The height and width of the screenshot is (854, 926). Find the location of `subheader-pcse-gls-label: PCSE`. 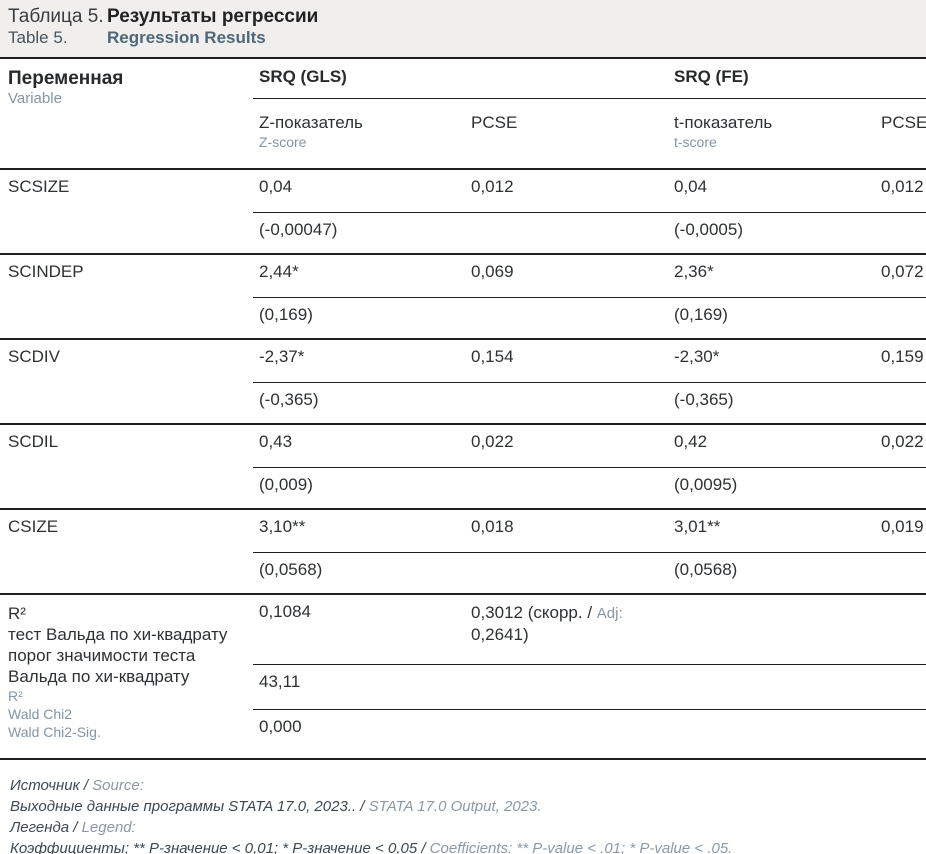

subheader-pcse-gls-label: PCSE is located at coordinates (494, 122).